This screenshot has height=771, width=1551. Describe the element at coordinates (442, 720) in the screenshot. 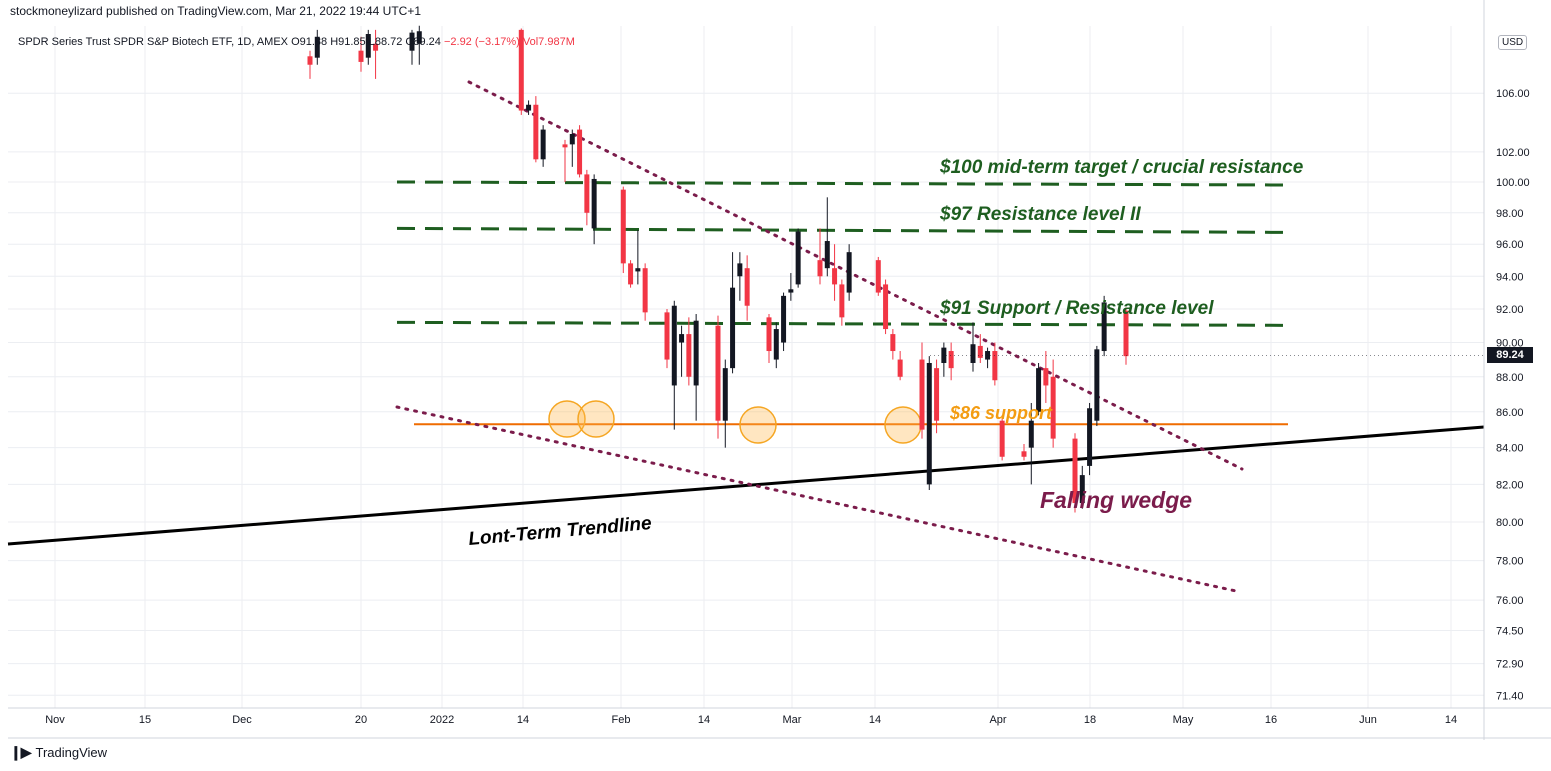

I see `x-tick-label: 2022` at that location.